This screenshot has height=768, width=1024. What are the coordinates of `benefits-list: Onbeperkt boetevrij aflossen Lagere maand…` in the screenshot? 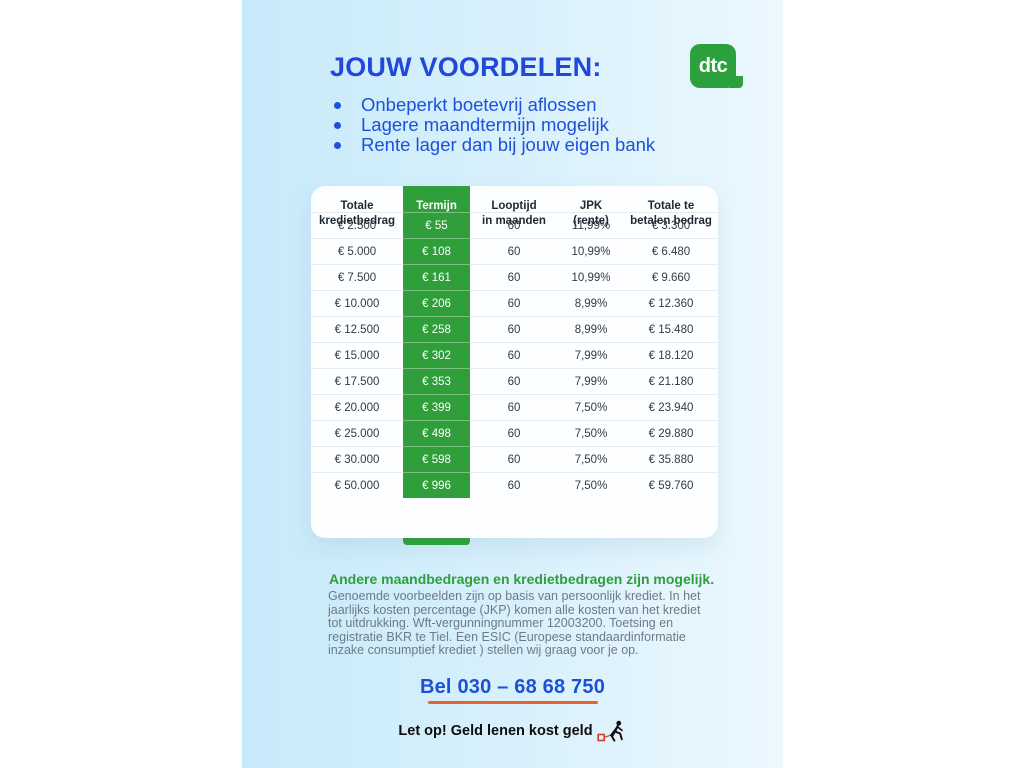 It's located at (495, 124).